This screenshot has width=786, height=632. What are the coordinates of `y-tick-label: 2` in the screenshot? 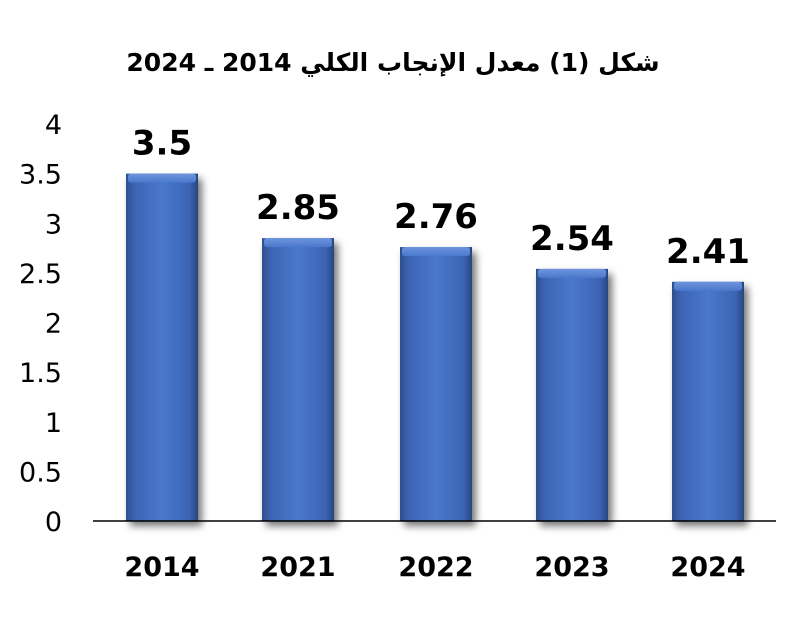 It's located at (53, 324).